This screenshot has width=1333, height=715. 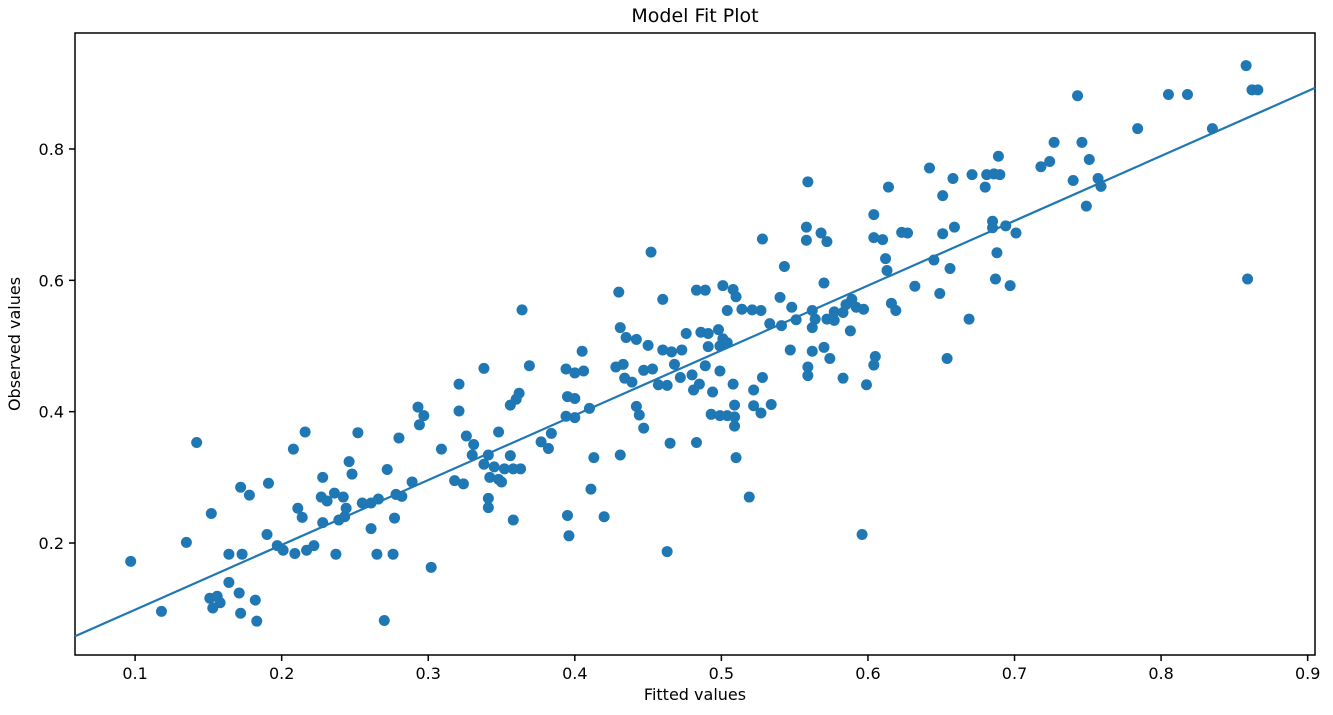 I want to click on y-tick-label: 0.2, so click(x=51, y=543).